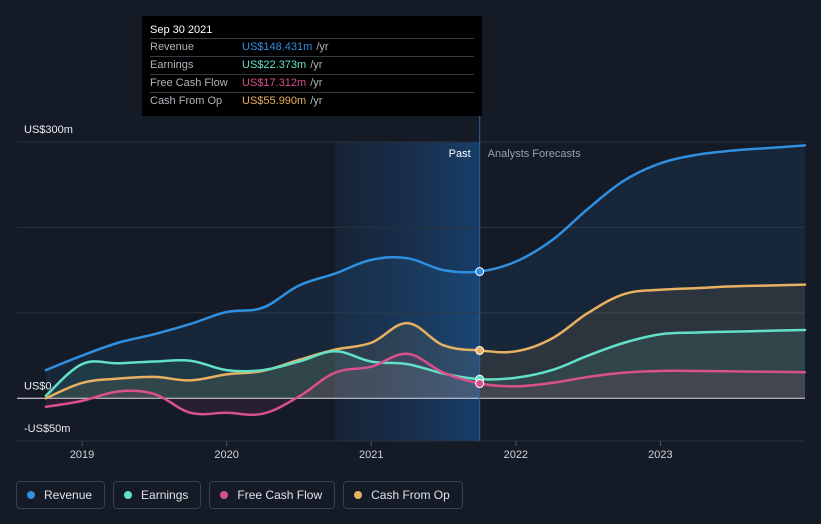 This screenshot has height=524, width=821. What do you see at coordinates (181, 30) in the screenshot?
I see `tooltip-date: Sep 30 2021` at bounding box center [181, 30].